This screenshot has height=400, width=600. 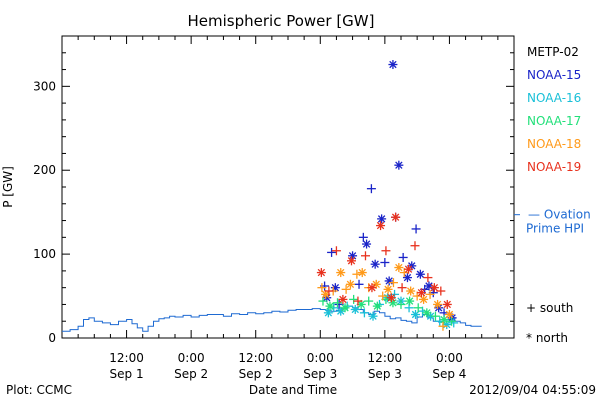 I want to click on ovation-line-layer, so click(x=272, y=318).